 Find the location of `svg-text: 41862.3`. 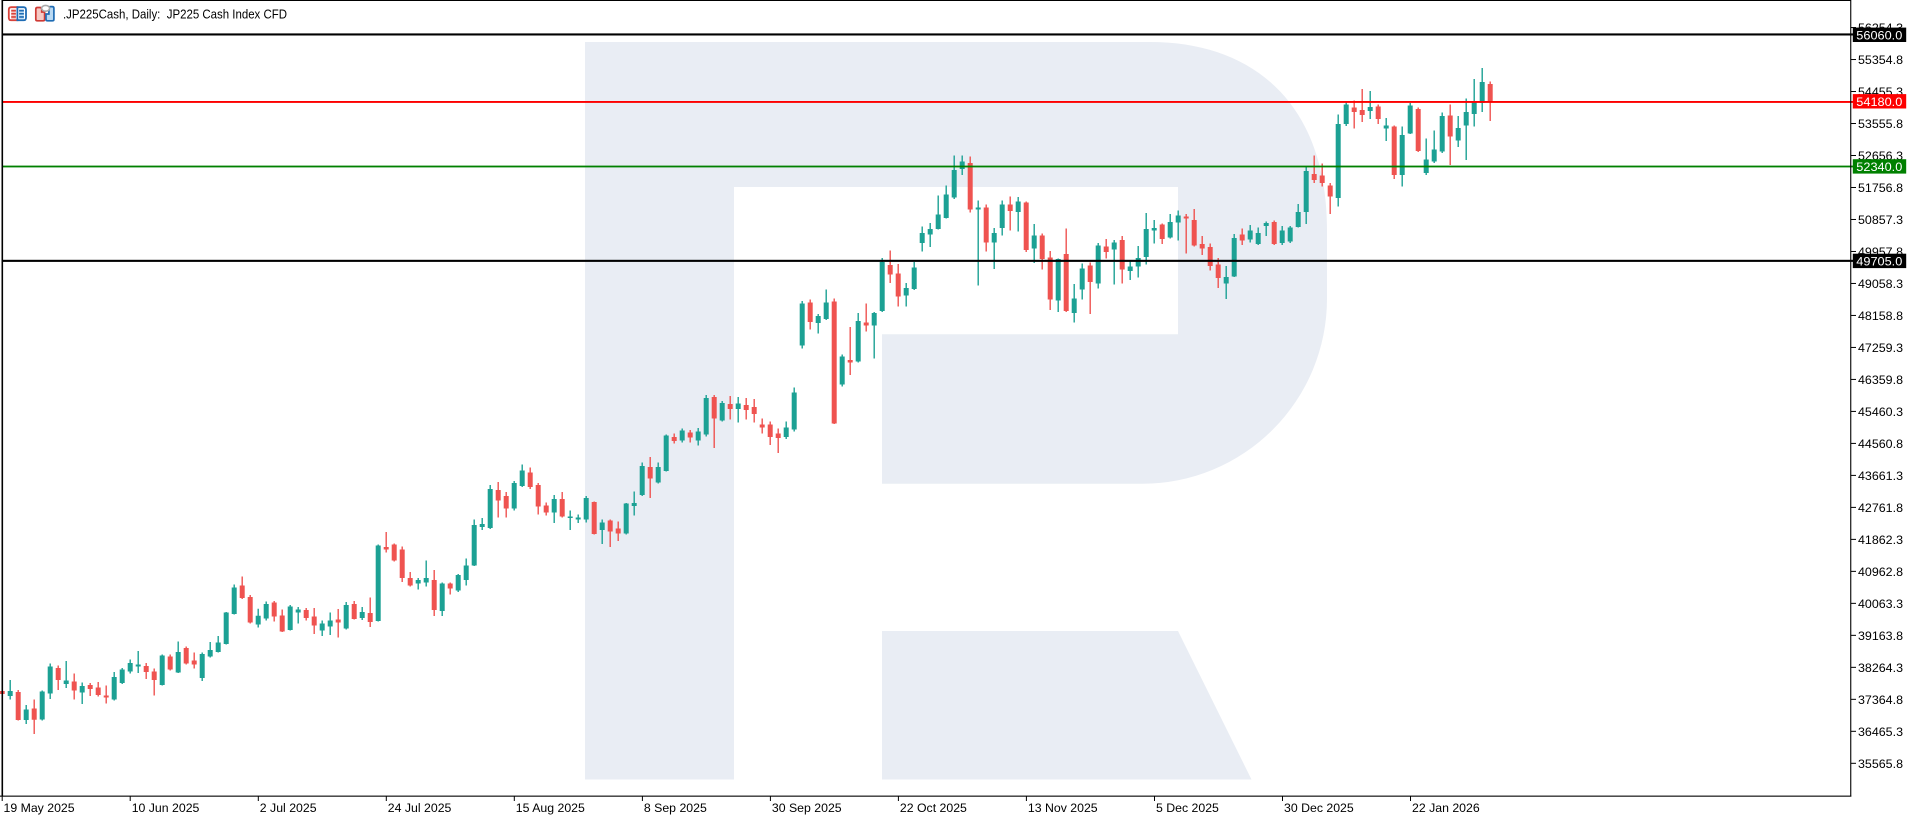

svg-text: 41862.3 is located at coordinates (1880, 540).